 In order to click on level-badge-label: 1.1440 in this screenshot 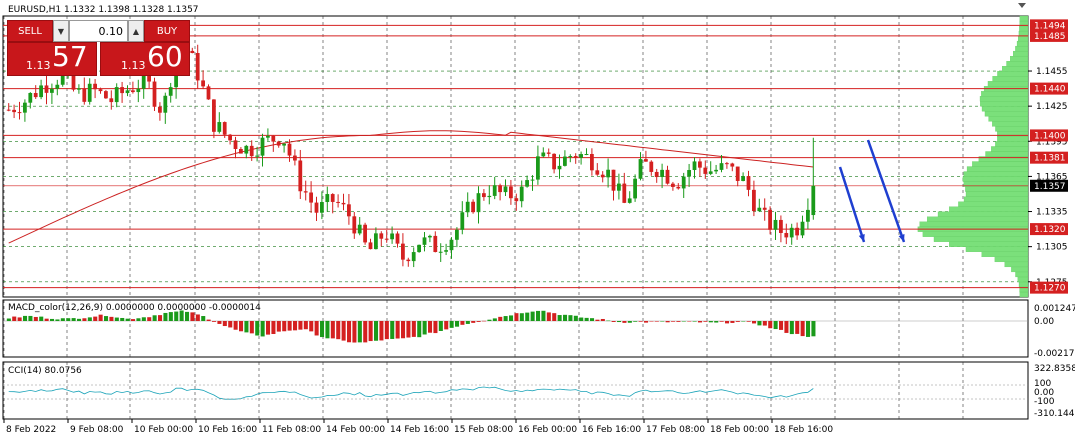, I will do `click(1050, 90)`.